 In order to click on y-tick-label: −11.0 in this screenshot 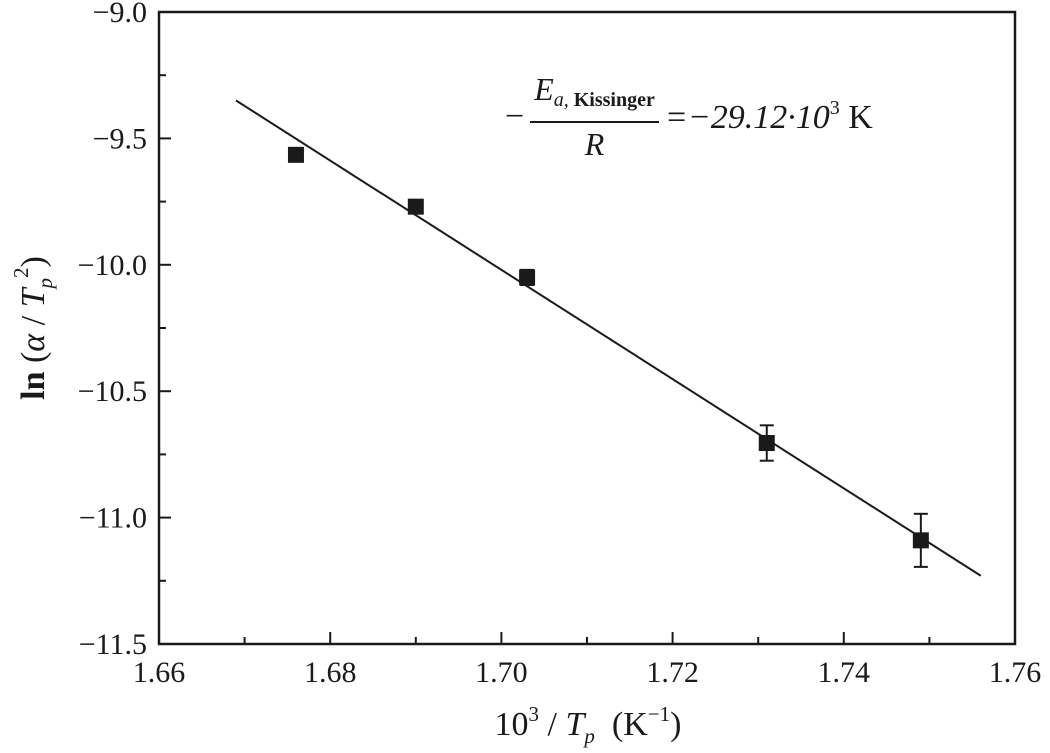, I will do `click(113, 518)`.